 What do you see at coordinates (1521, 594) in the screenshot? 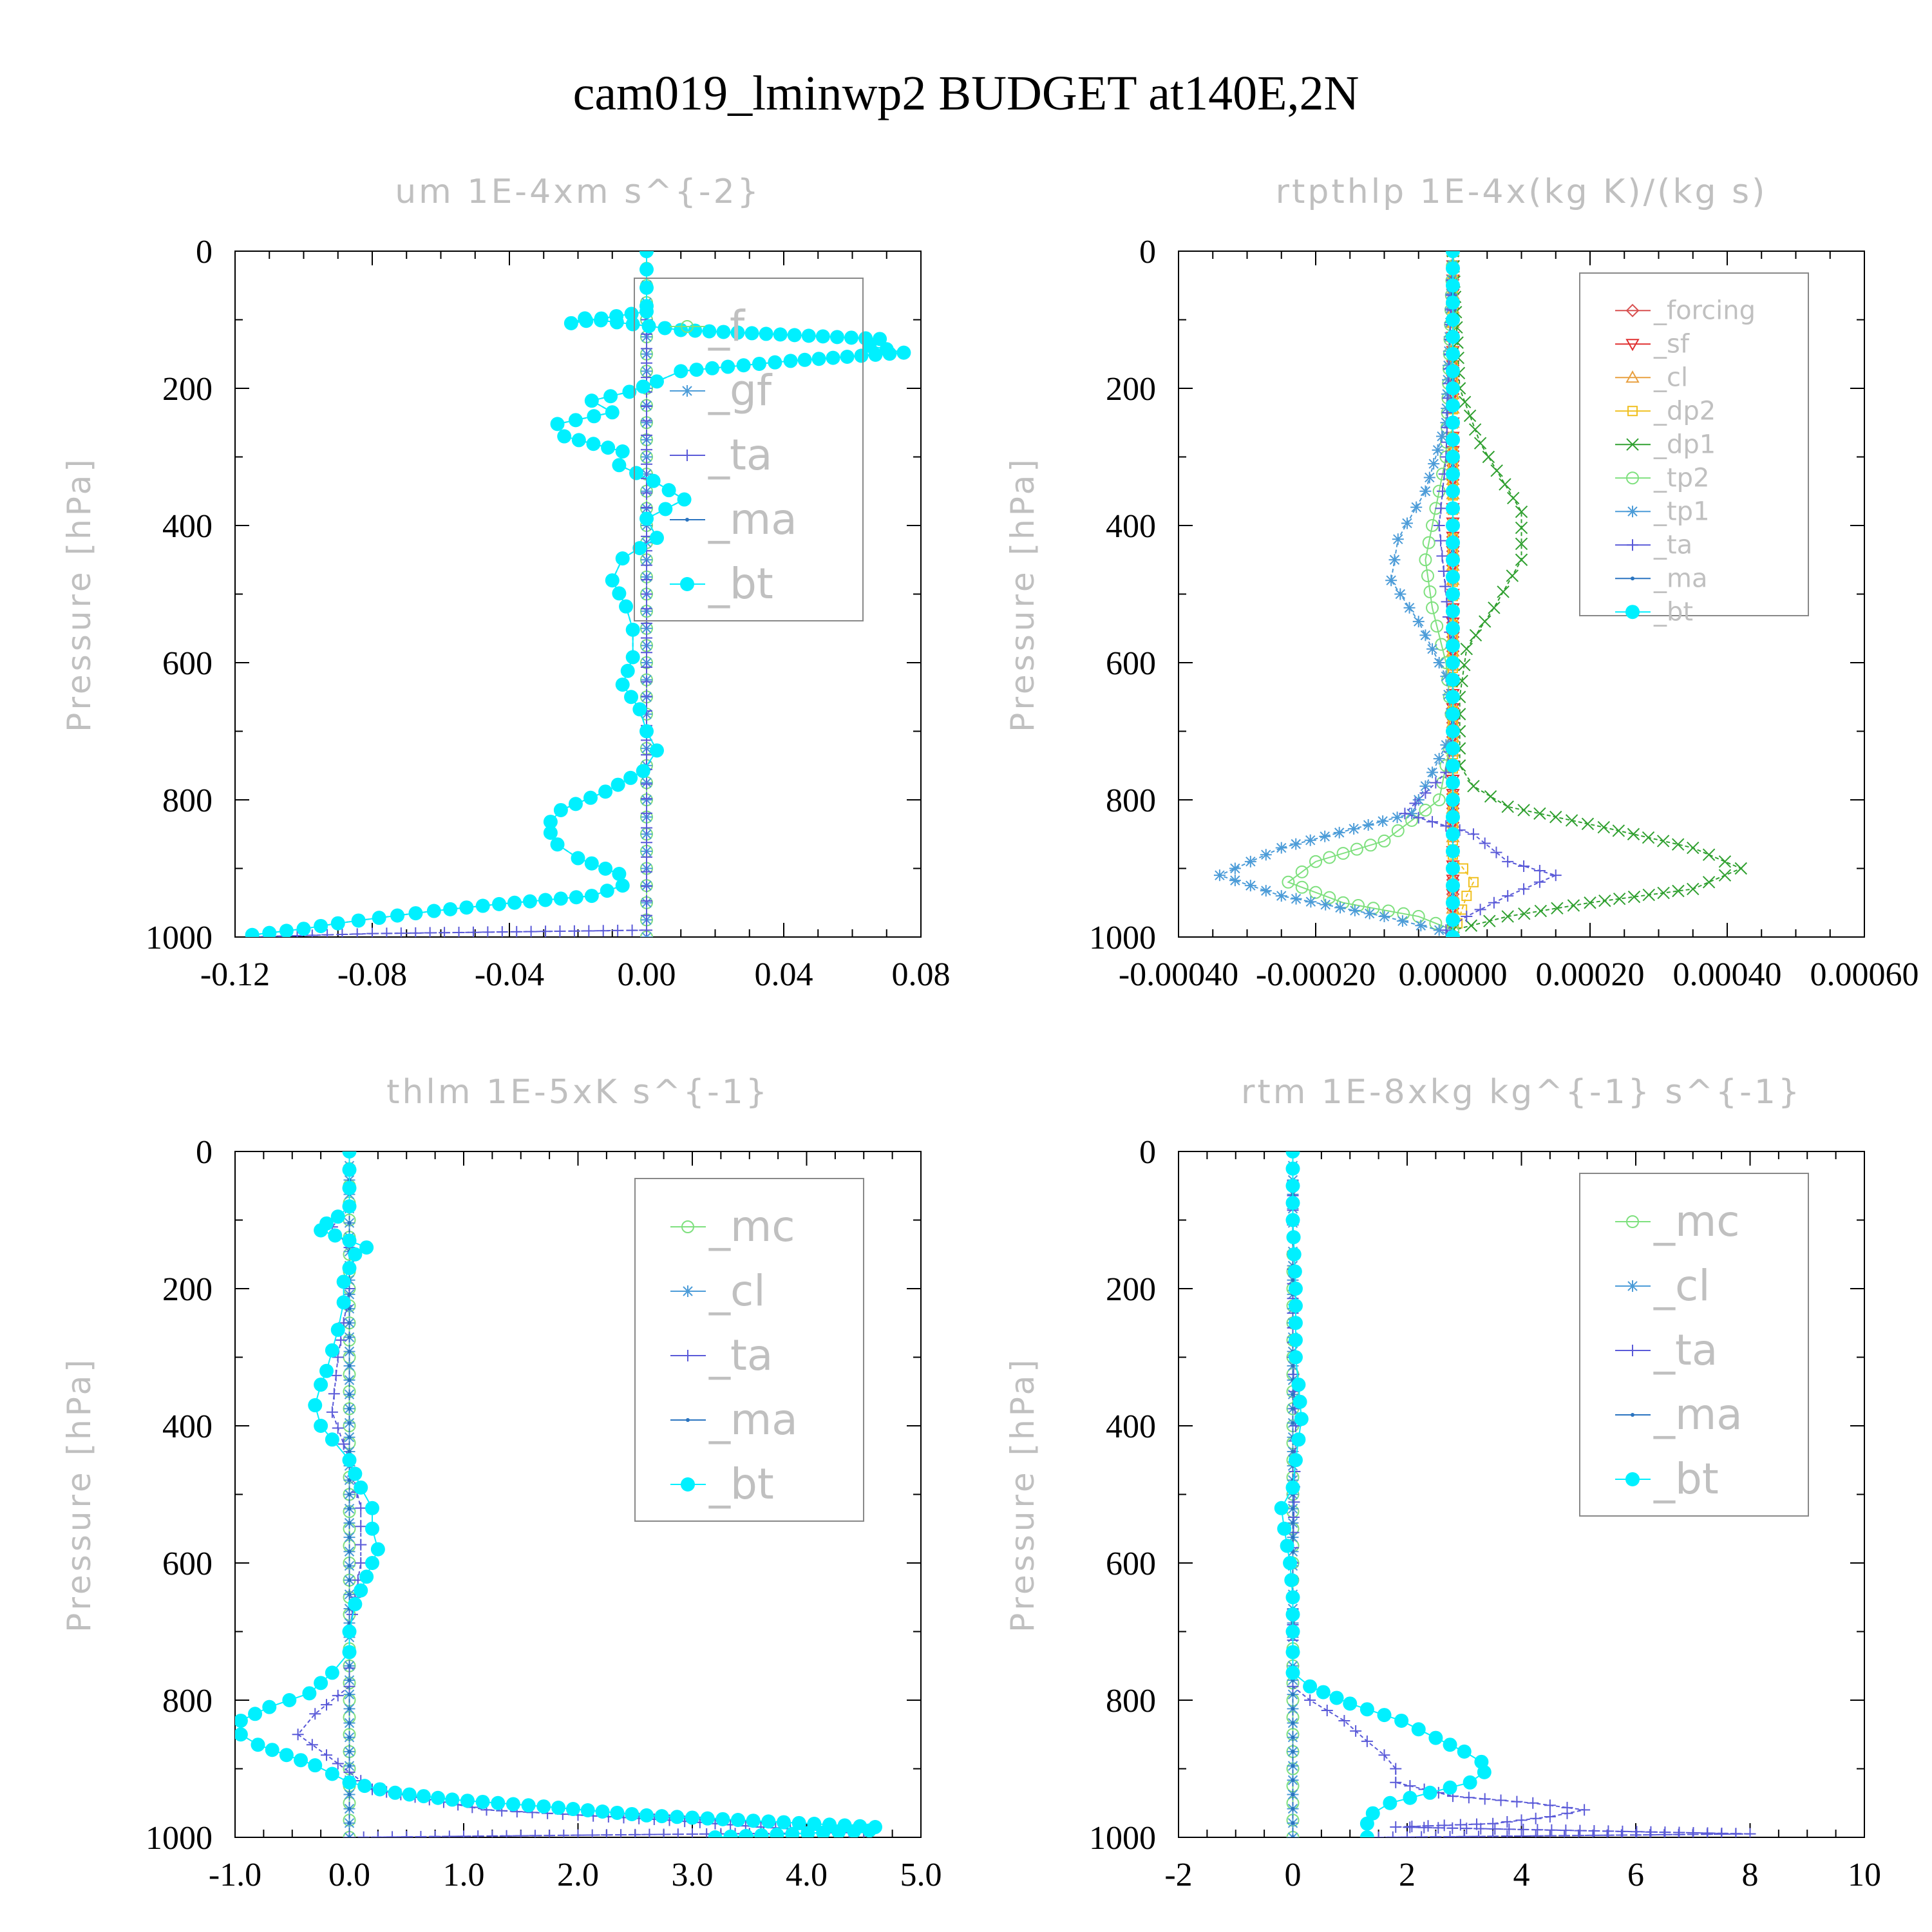
I see `plot-frame` at bounding box center [1521, 594].